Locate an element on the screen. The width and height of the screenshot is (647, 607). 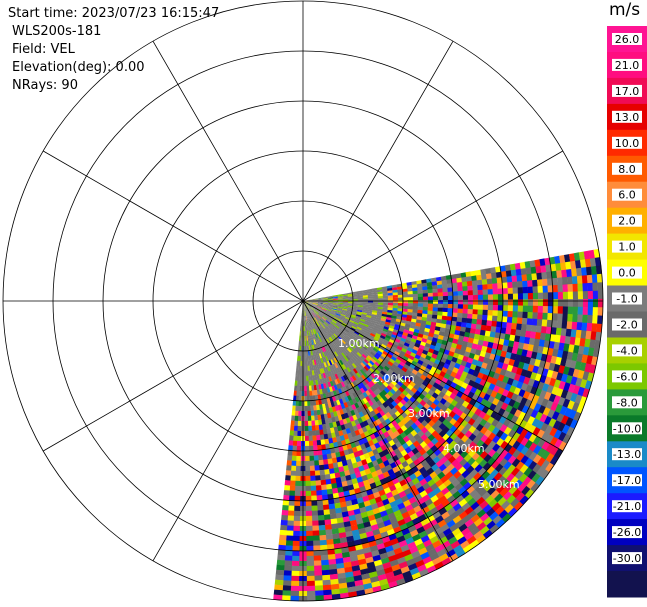
colorbar-tick-bg is located at coordinates (627, 64).